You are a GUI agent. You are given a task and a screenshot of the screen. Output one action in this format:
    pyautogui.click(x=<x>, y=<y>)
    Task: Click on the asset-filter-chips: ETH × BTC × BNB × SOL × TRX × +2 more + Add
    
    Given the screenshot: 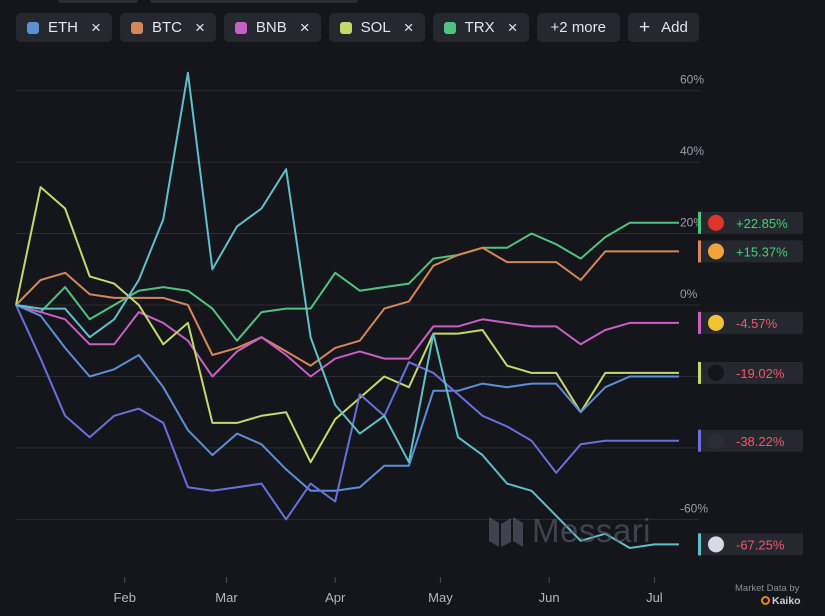 What is the action you would take?
    pyautogui.click(x=357, y=27)
    